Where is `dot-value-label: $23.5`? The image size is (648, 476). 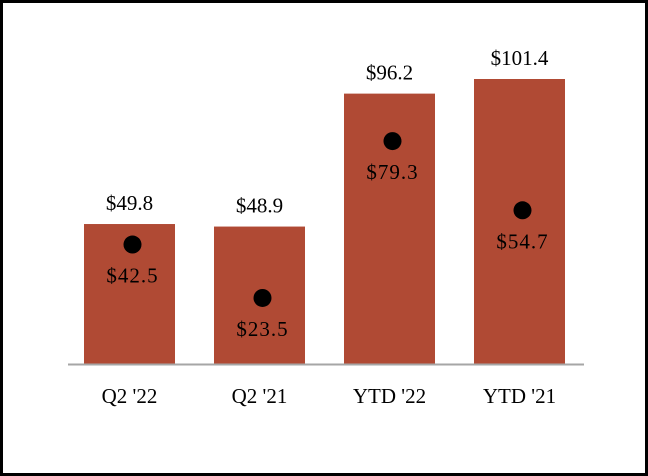 dot-value-label: $23.5 is located at coordinates (262, 329).